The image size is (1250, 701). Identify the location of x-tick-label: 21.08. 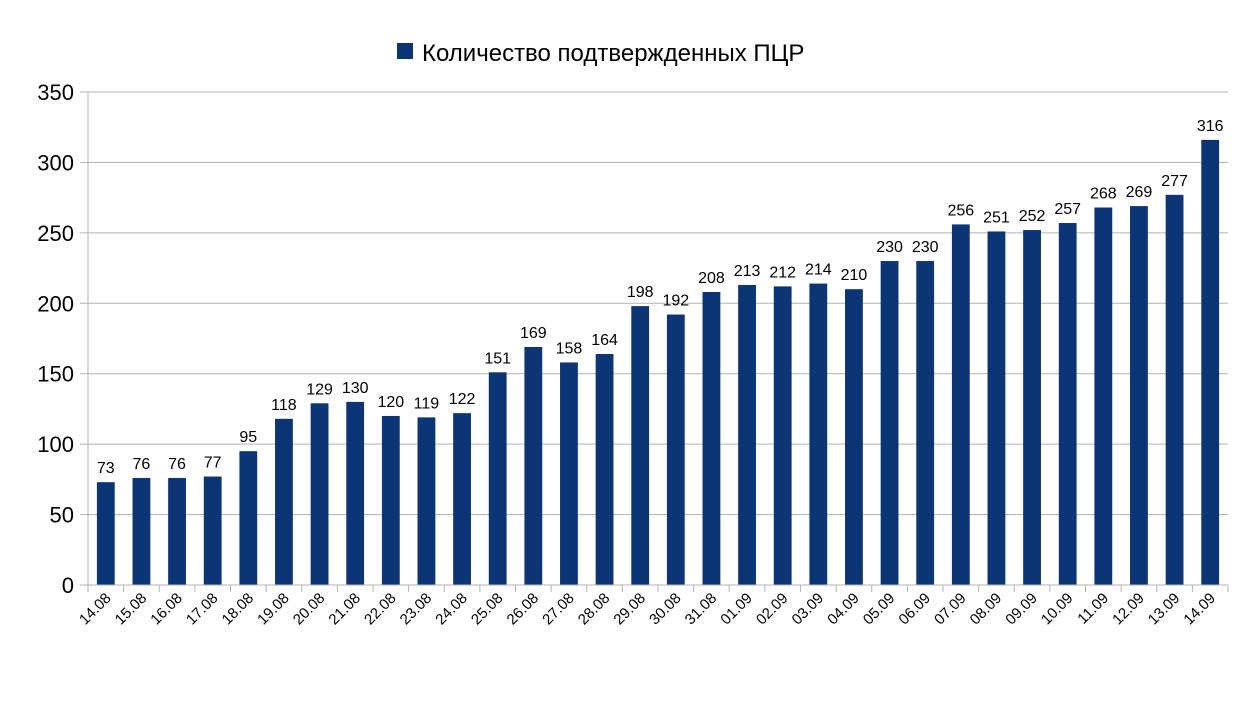
(344, 609).